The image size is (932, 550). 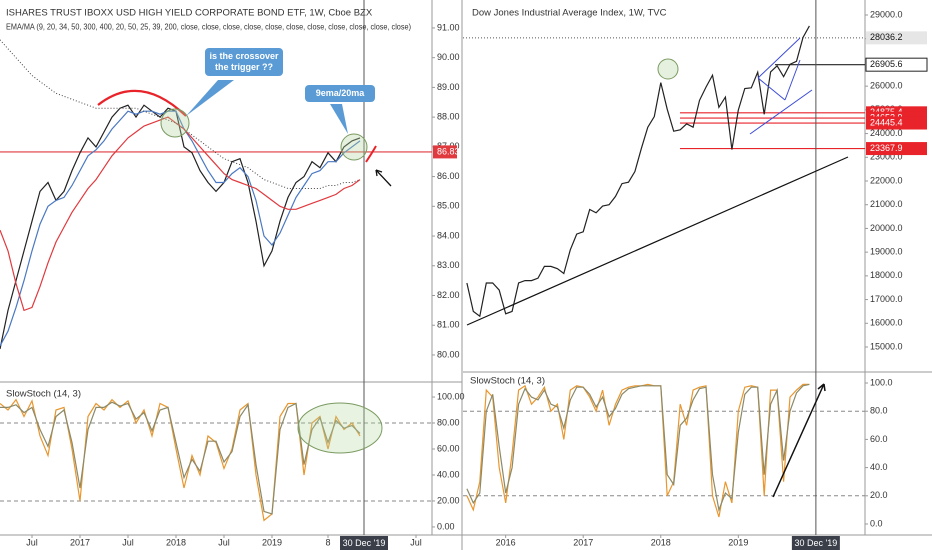 I want to click on y-tick-label: 21000.0, so click(x=886, y=204).